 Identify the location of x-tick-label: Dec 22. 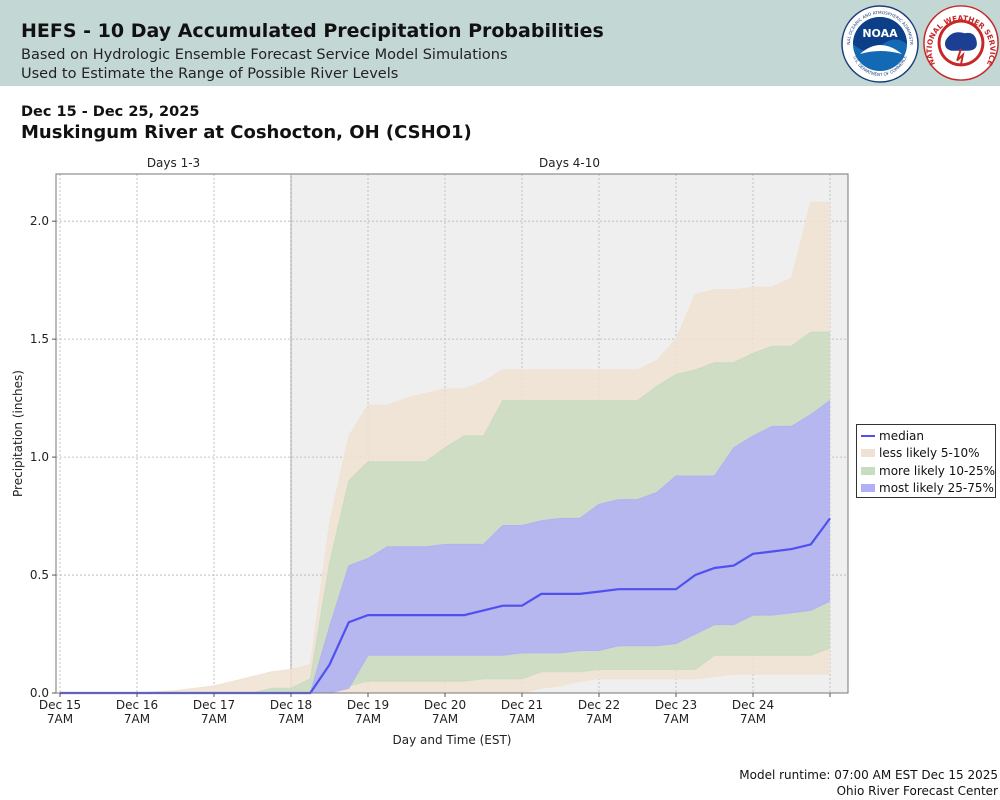
(599, 705).